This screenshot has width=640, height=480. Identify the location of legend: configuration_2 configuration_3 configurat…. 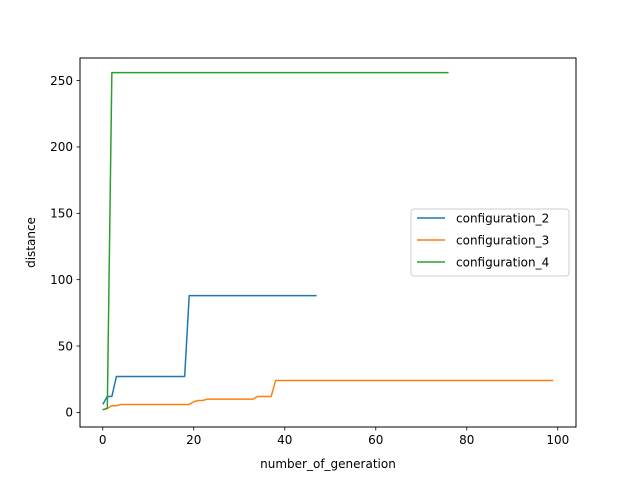
(490, 242).